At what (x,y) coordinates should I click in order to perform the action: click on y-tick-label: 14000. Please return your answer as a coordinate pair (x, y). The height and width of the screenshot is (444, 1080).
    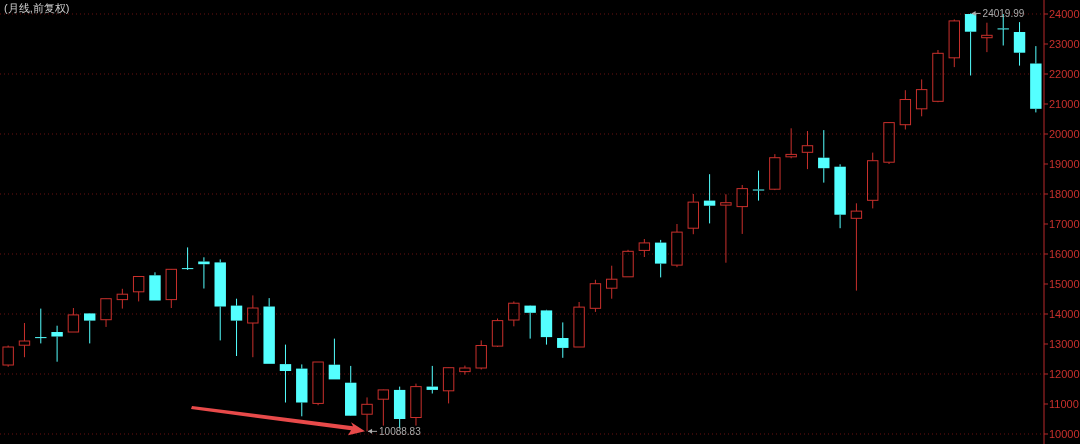
    Looking at the image, I should click on (1064, 314).